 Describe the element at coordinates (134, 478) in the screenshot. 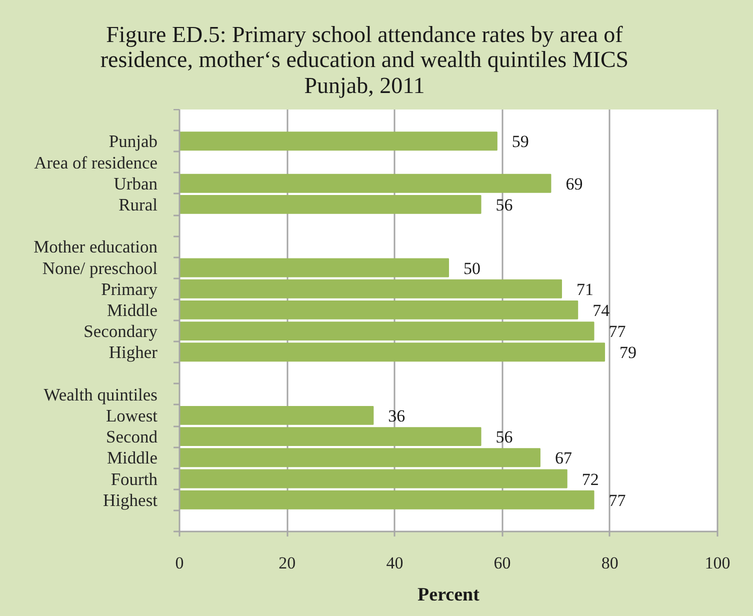

I see `y-tick-label: Fourth` at that location.